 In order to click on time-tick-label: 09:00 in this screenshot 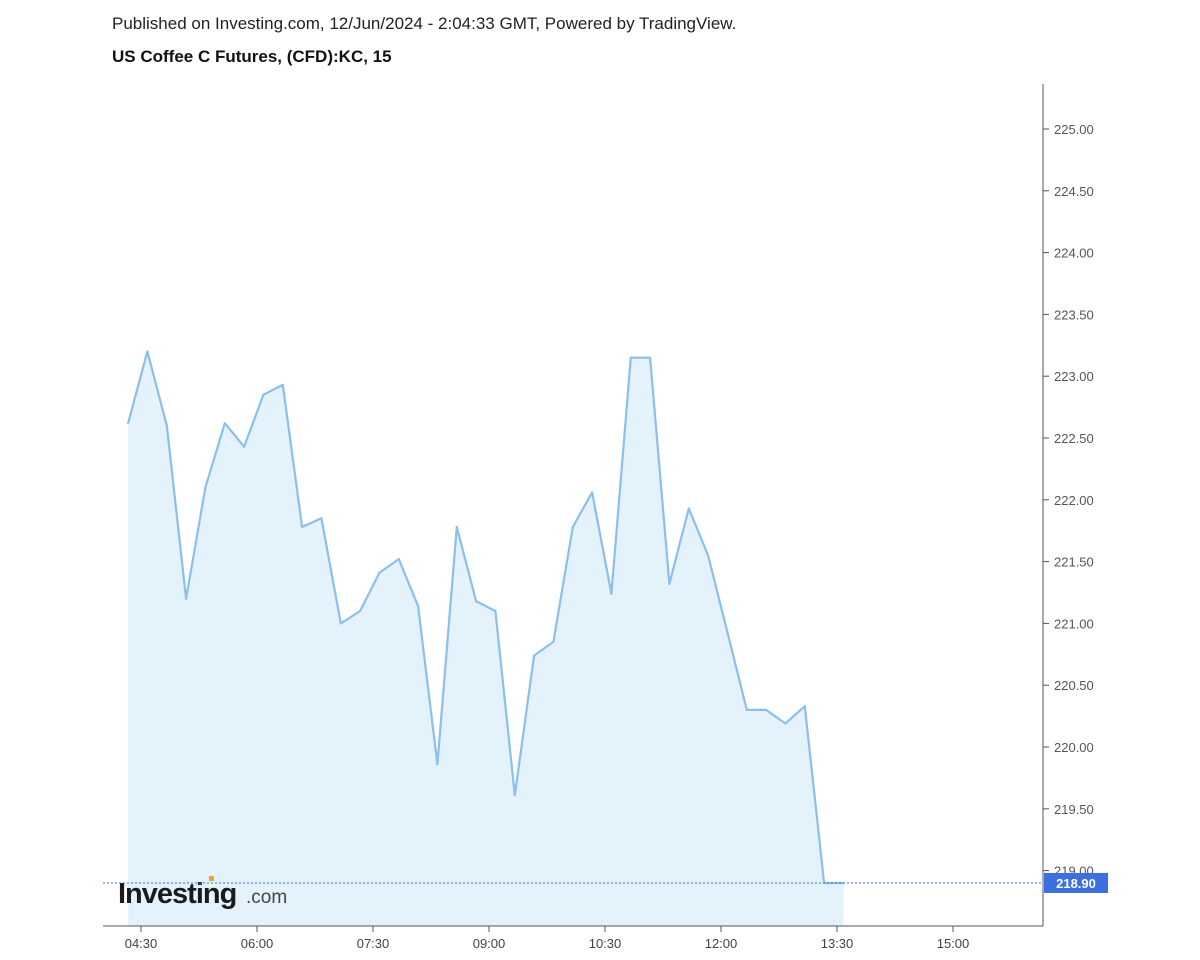, I will do `click(489, 943)`.